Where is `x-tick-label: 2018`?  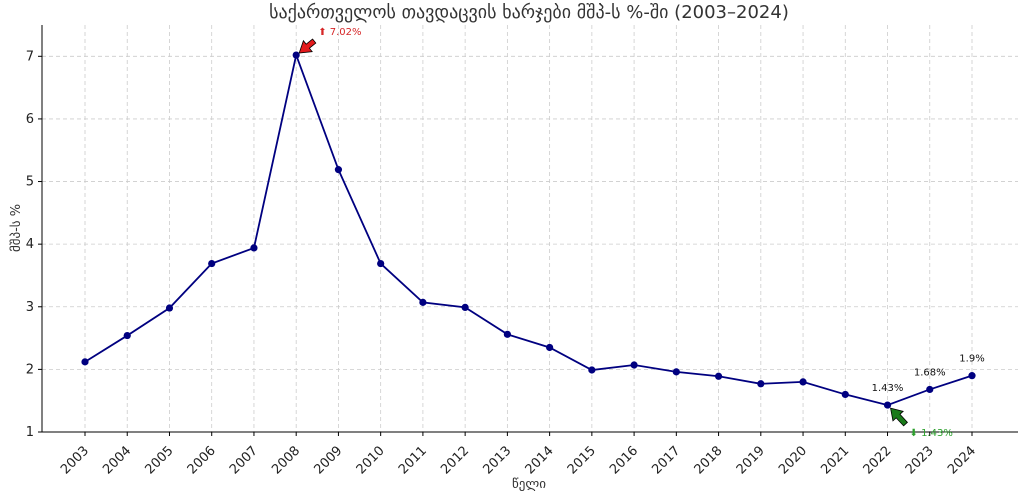
x-tick-label: 2018 is located at coordinates (709, 460).